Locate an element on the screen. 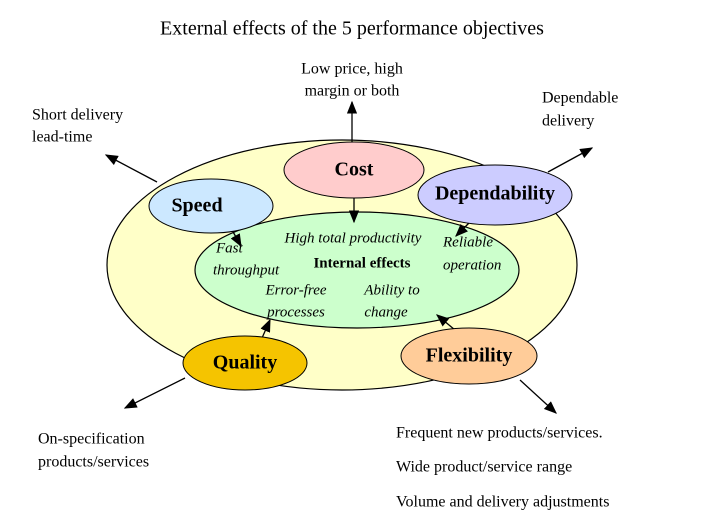 The image size is (704, 528). external-effect: Dependable is located at coordinates (580, 98).